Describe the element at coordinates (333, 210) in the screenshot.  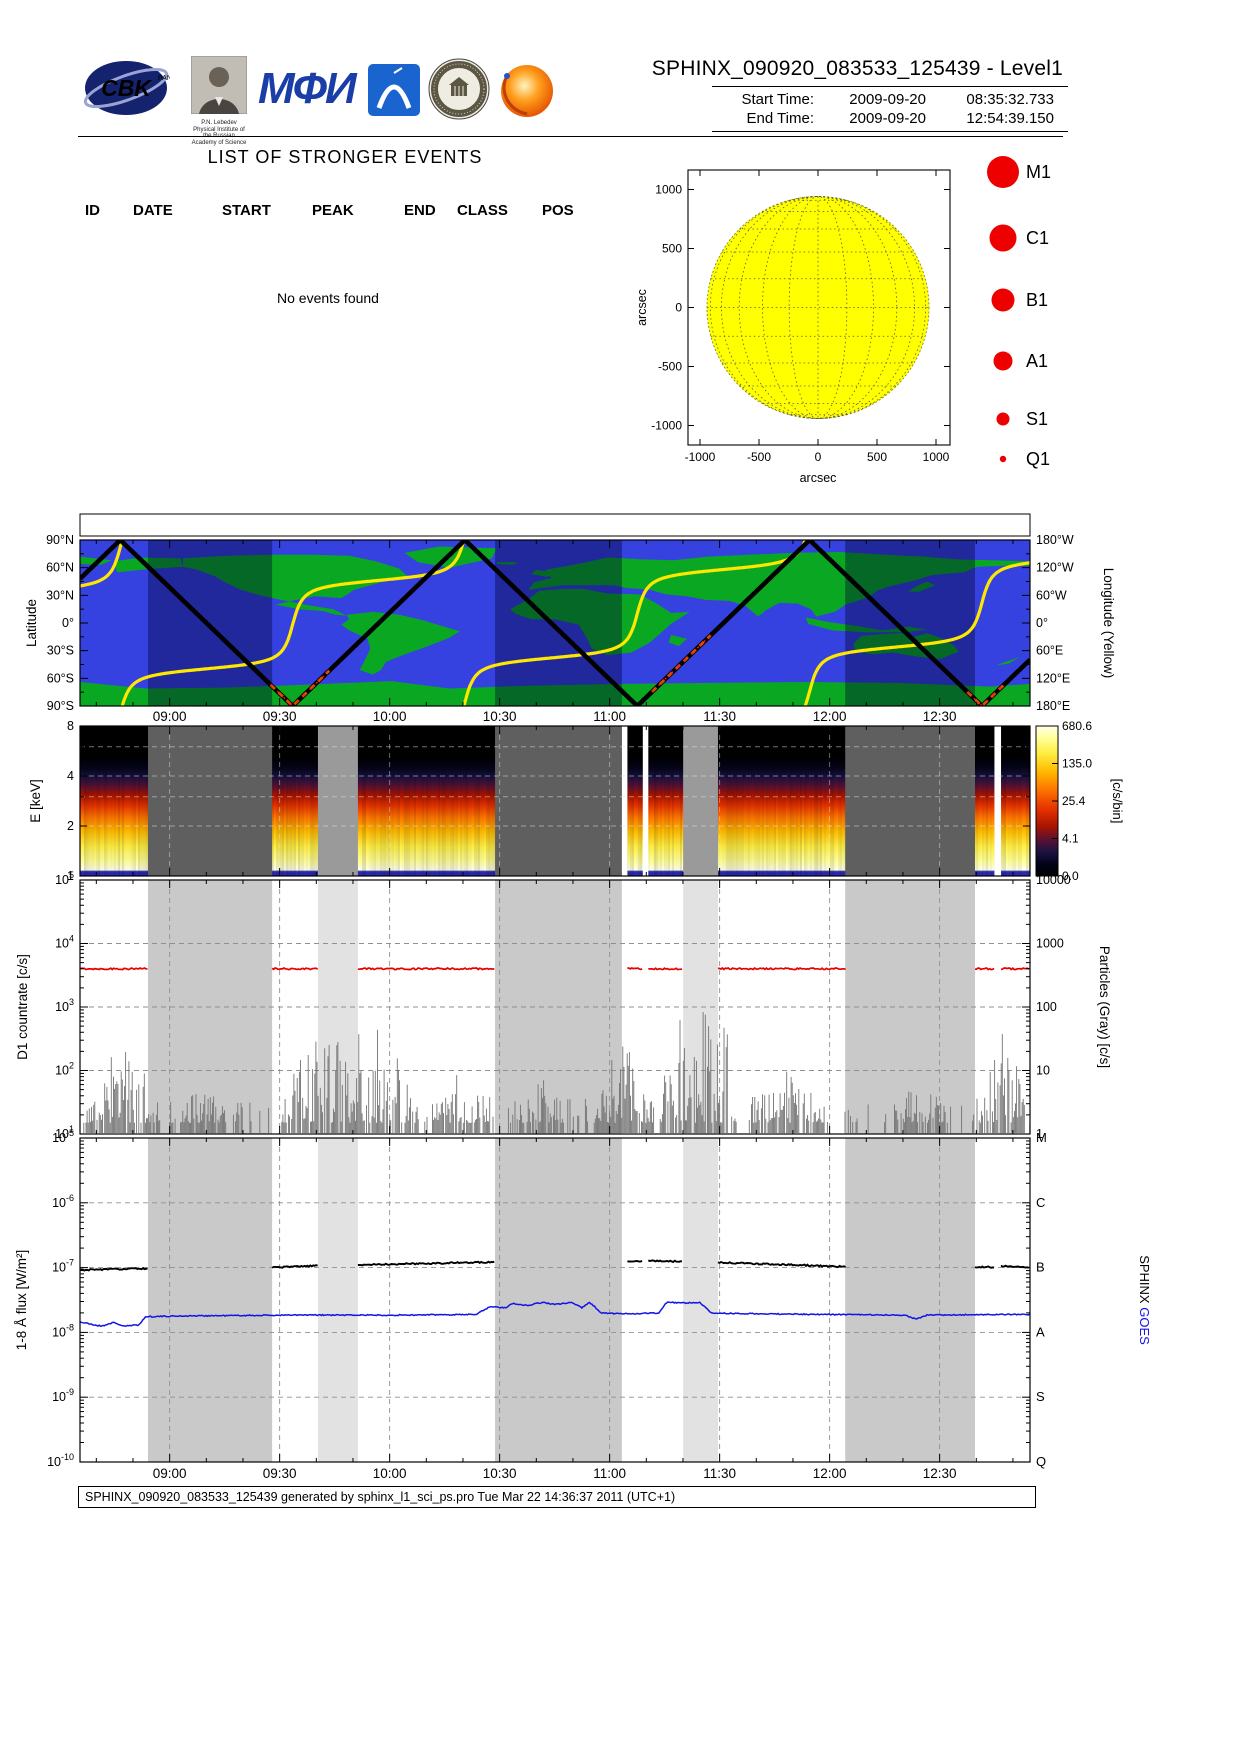
I see `events-col-peak: PEAK` at that location.